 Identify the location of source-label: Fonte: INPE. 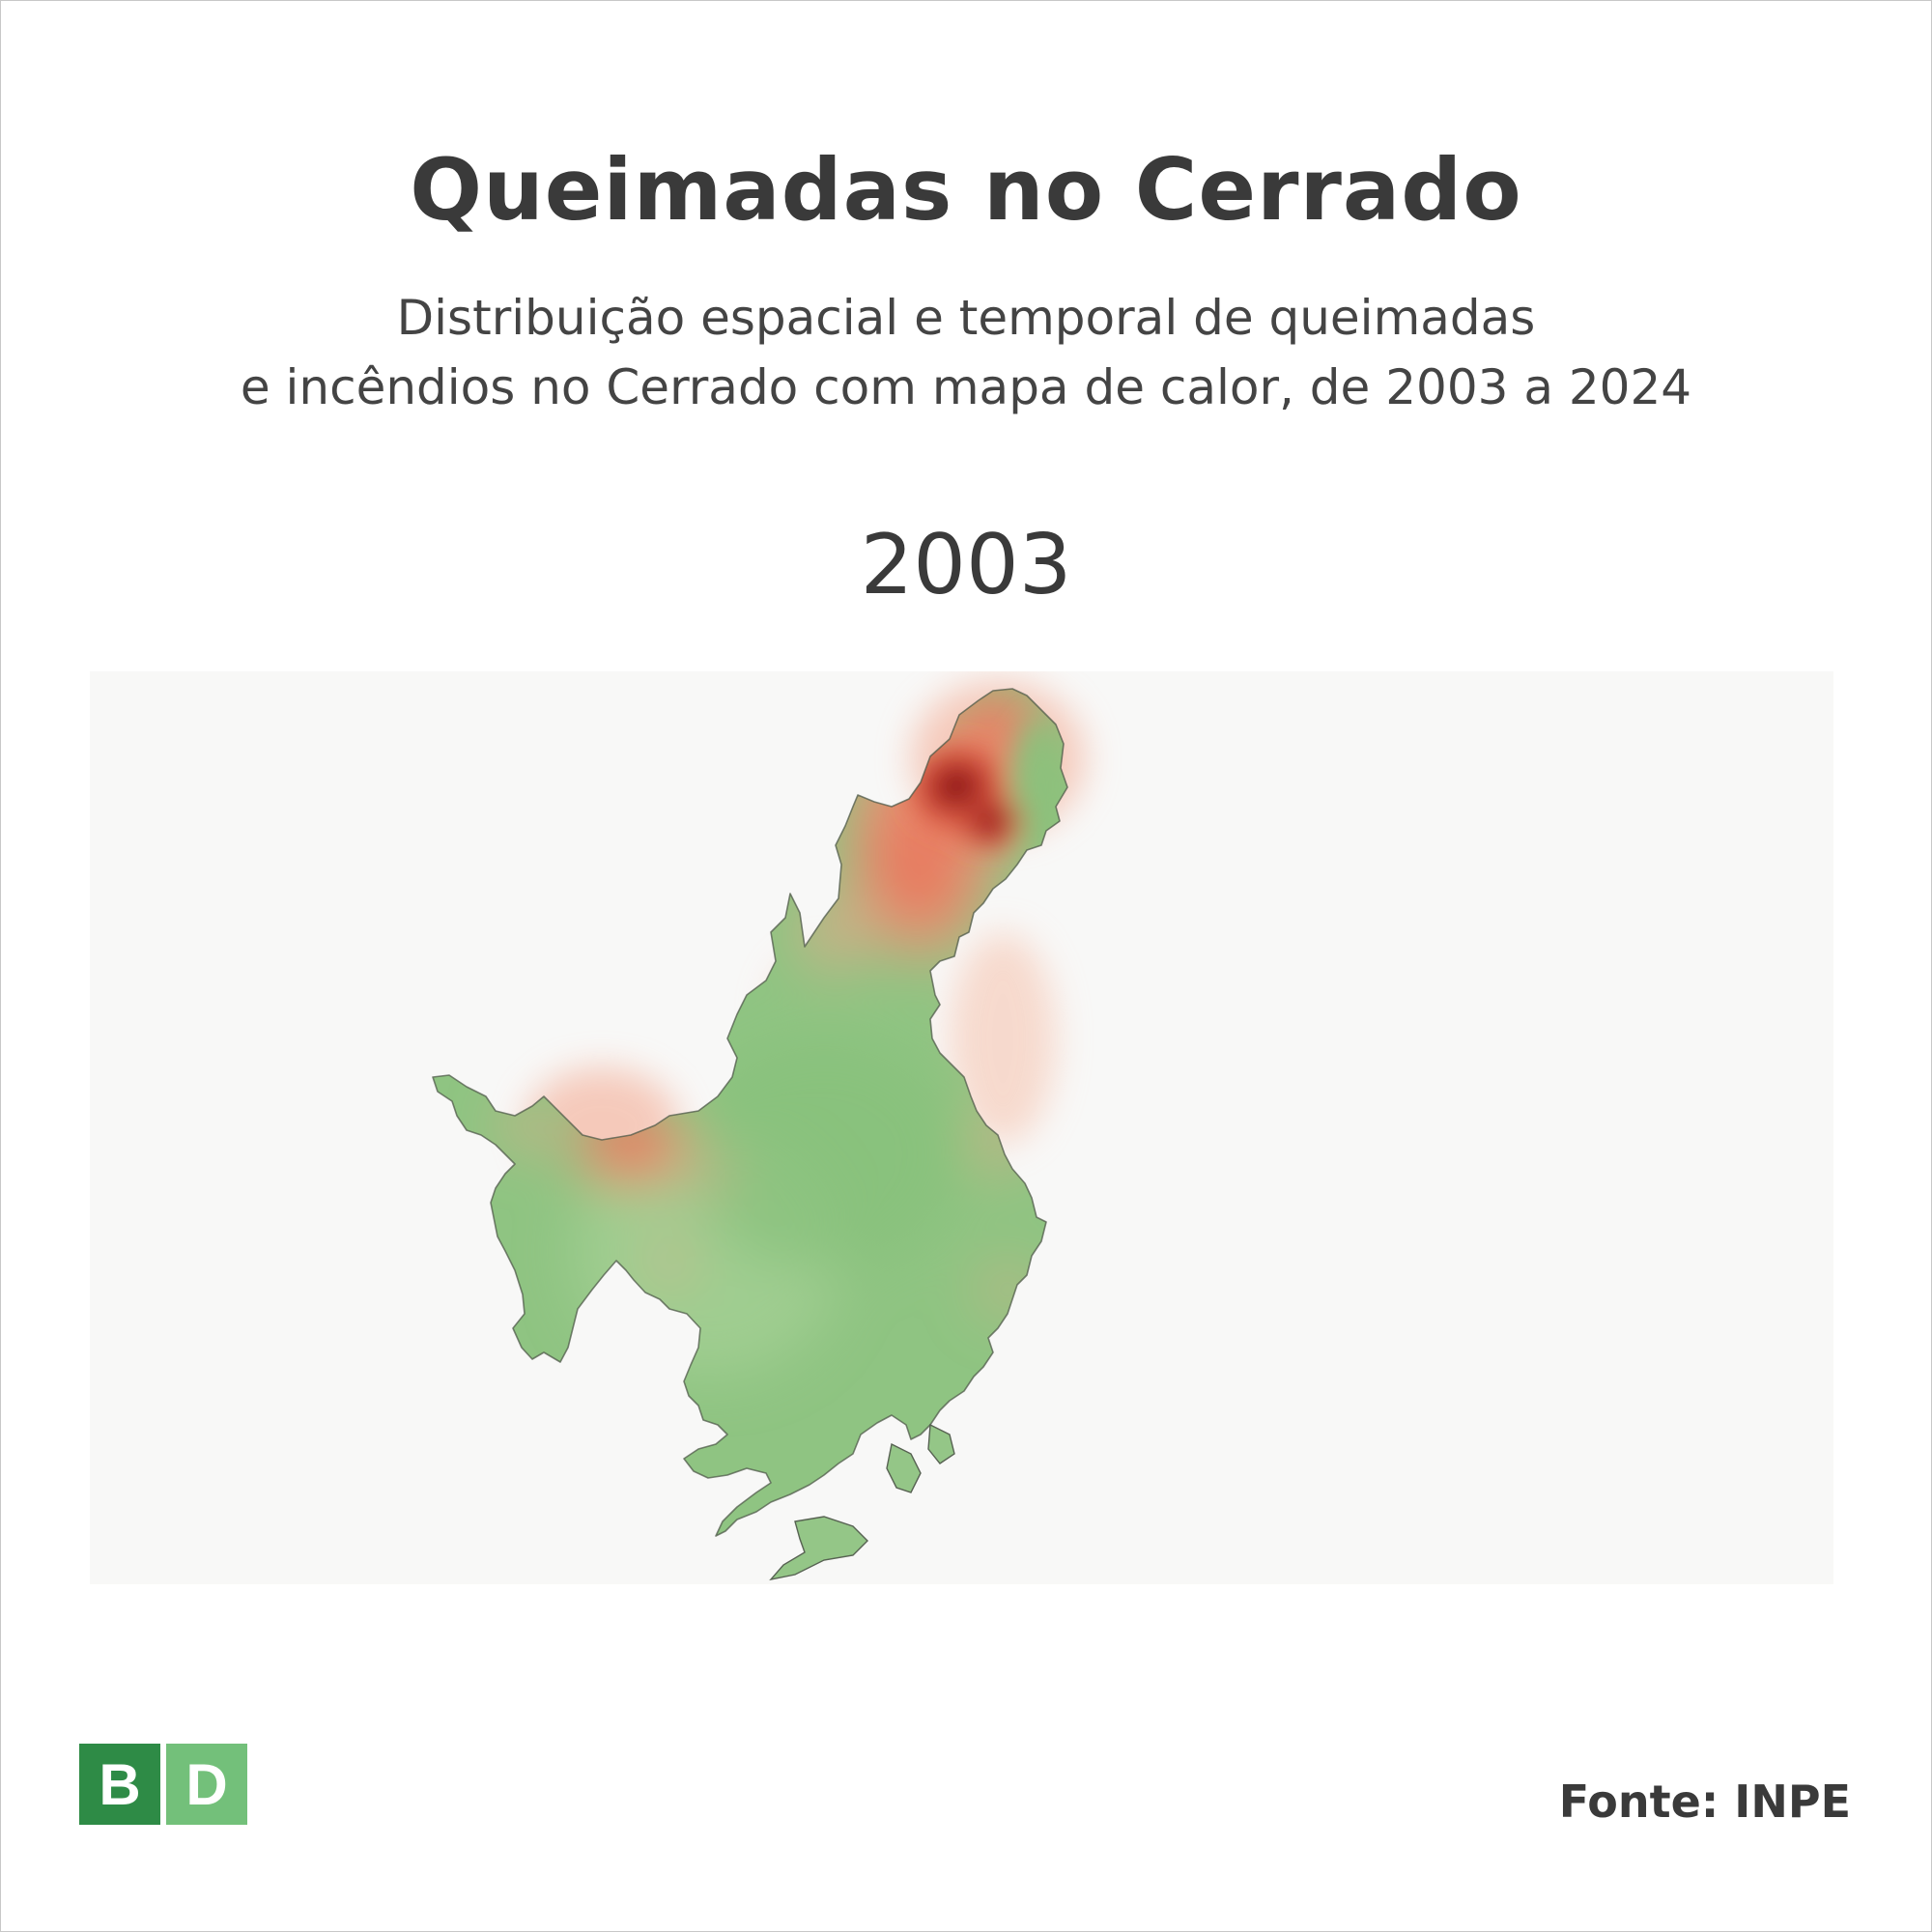
(1704, 1802).